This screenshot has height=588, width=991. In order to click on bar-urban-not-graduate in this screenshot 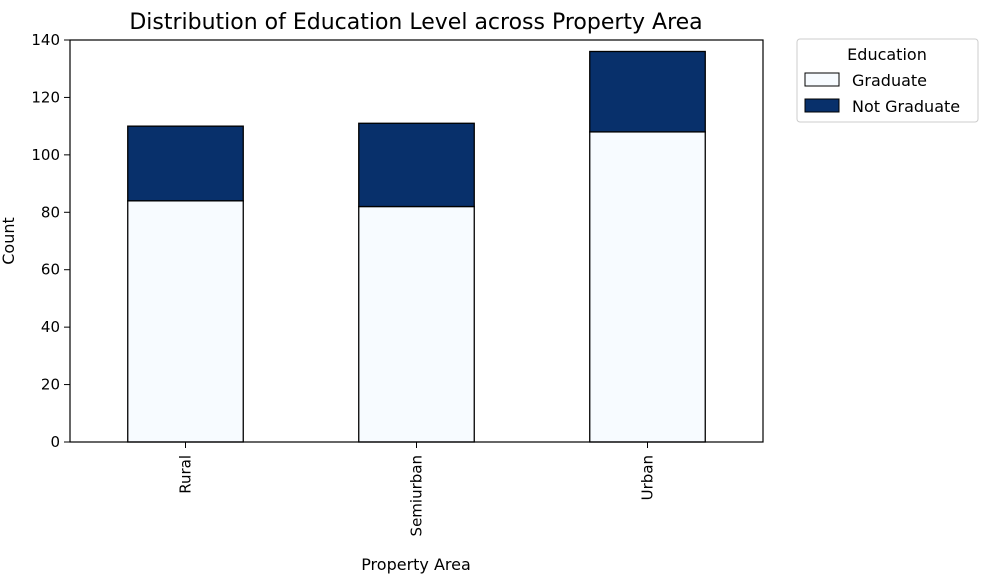, I will do `click(647, 91)`.